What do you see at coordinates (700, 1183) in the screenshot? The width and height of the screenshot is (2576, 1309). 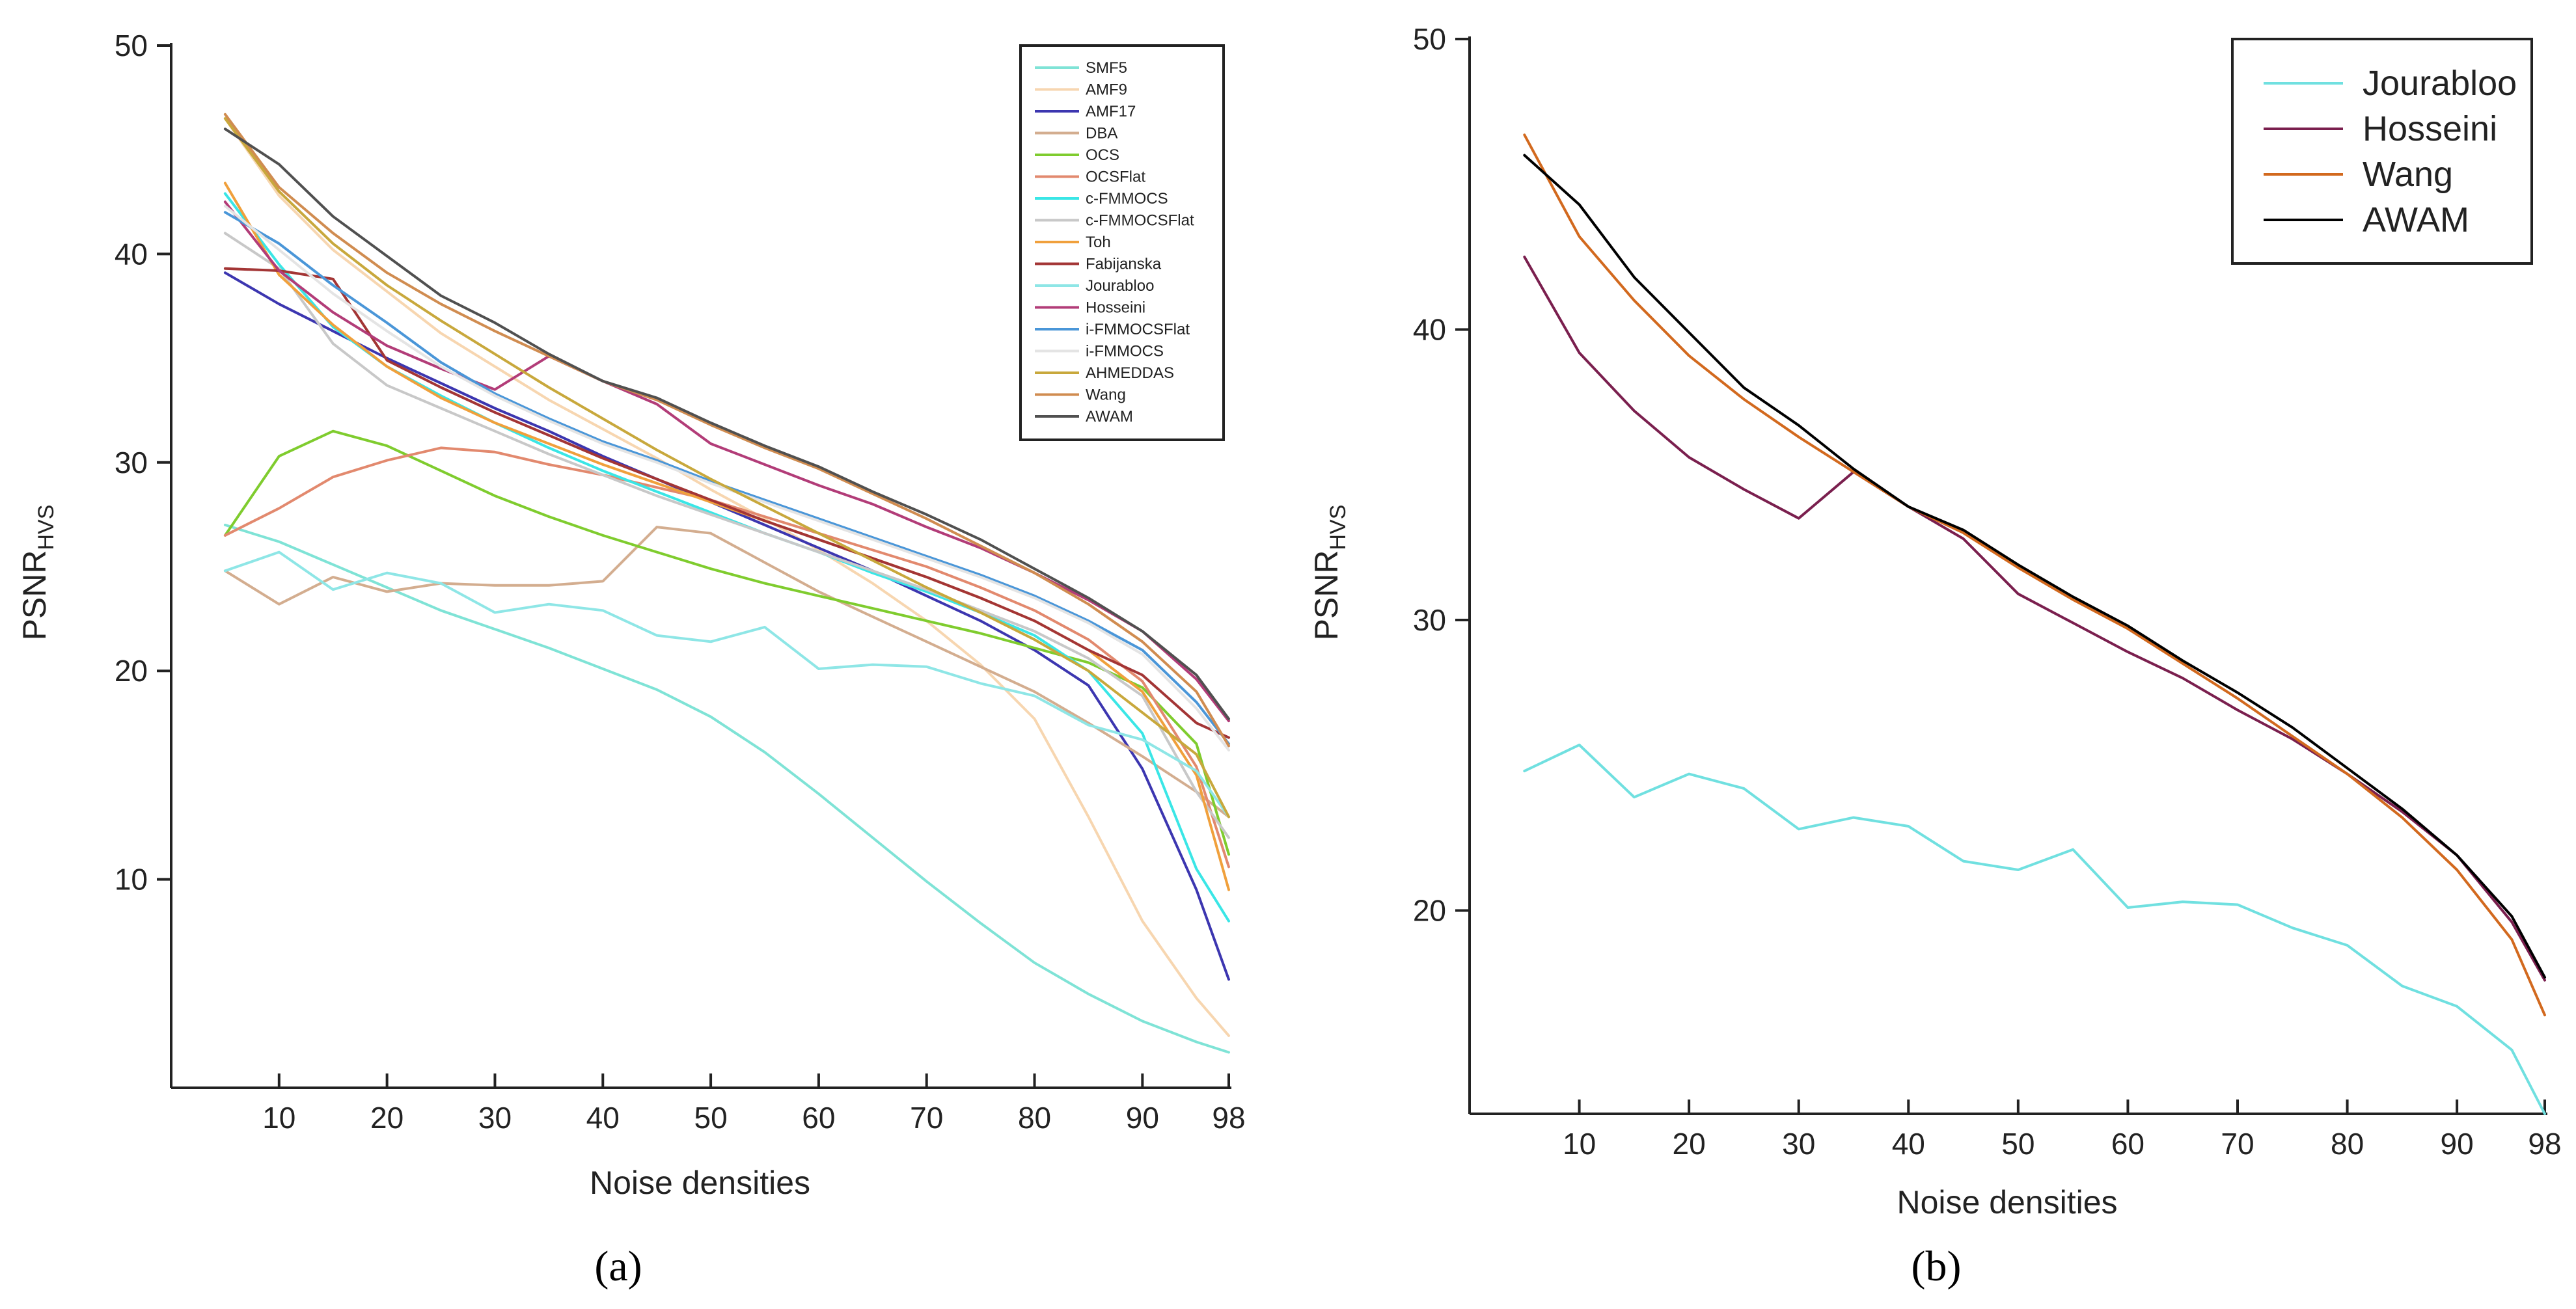 I see `panel-a-x-axis-label: Noise densities` at bounding box center [700, 1183].